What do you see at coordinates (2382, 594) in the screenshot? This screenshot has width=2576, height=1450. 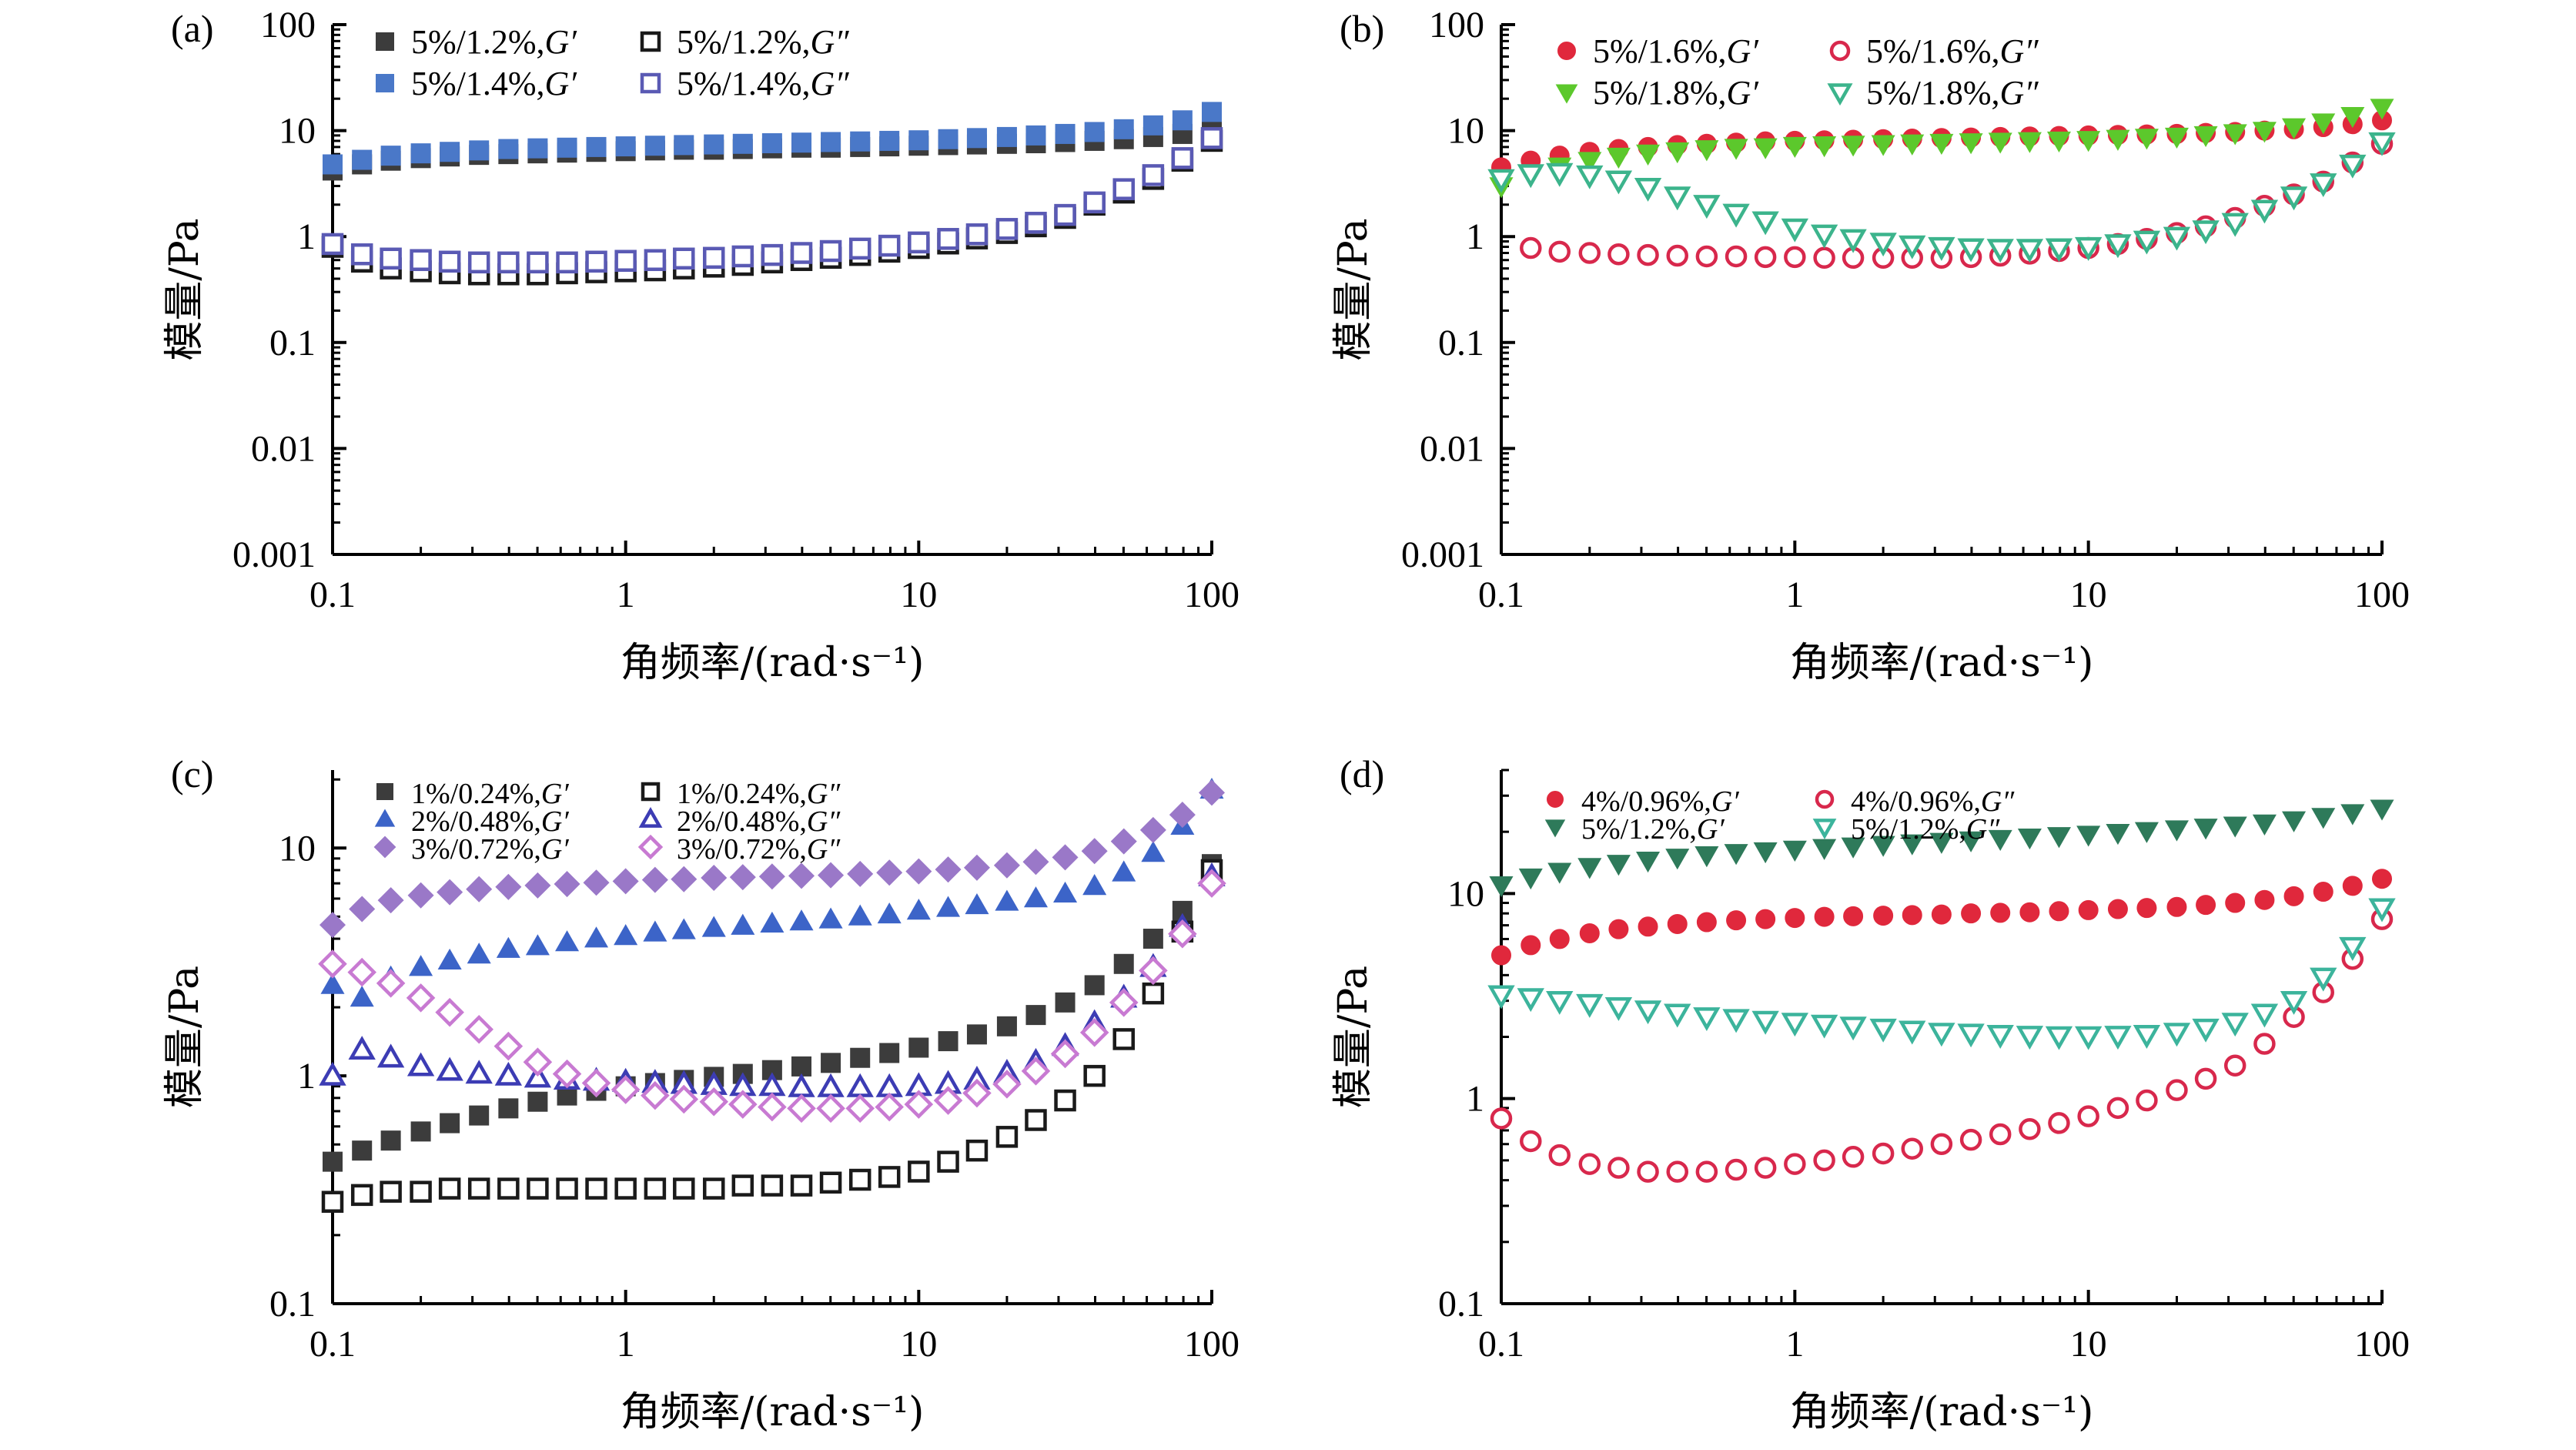 I see `x-tick-label: 100` at bounding box center [2382, 594].